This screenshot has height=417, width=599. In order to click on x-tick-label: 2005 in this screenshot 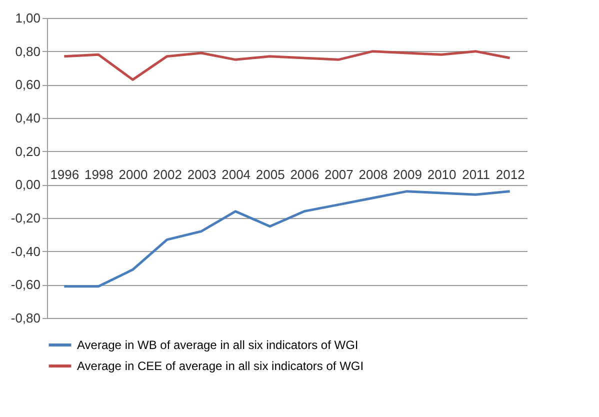, I will do `click(270, 174)`.